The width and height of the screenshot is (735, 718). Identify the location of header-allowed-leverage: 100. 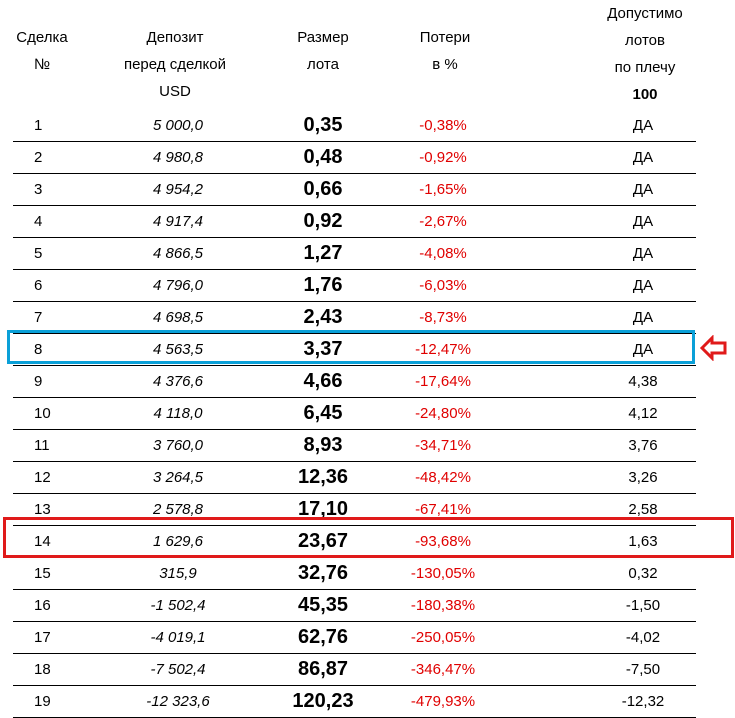
(645, 94).